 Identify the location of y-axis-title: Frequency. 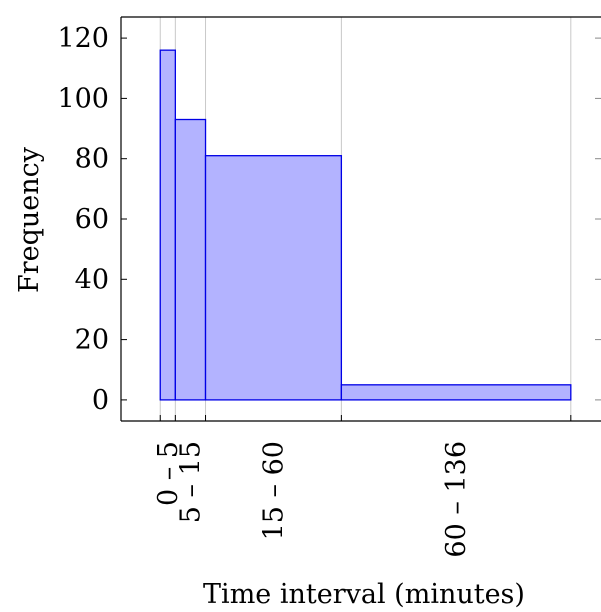
(29, 219).